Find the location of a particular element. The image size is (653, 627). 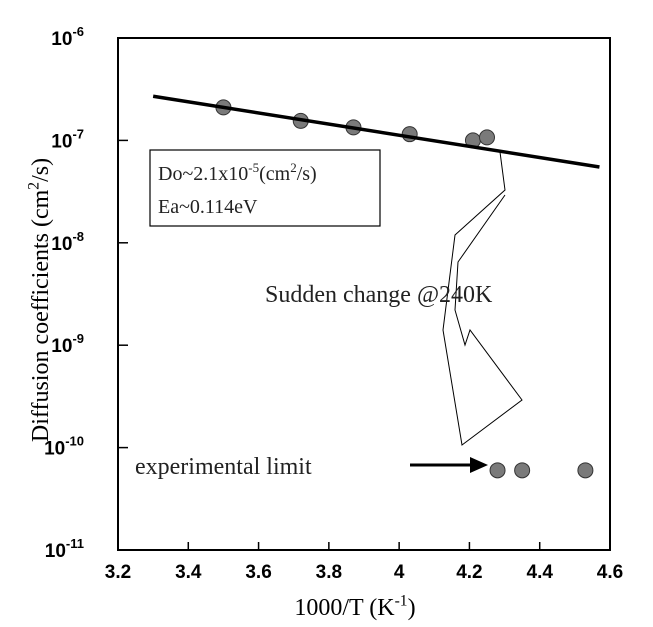

annotation-box is located at coordinates (265, 188).